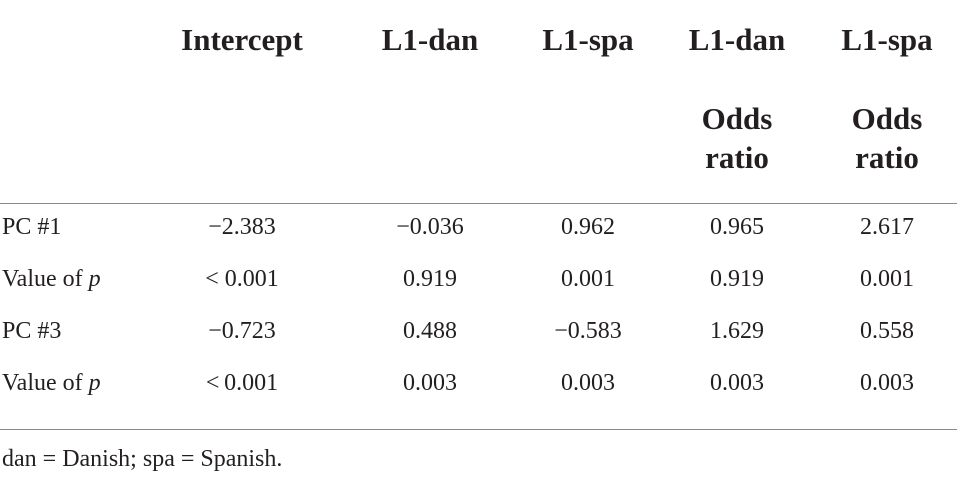  Describe the element at coordinates (588, 331) in the screenshot. I see `table-cell: −0.583` at that location.